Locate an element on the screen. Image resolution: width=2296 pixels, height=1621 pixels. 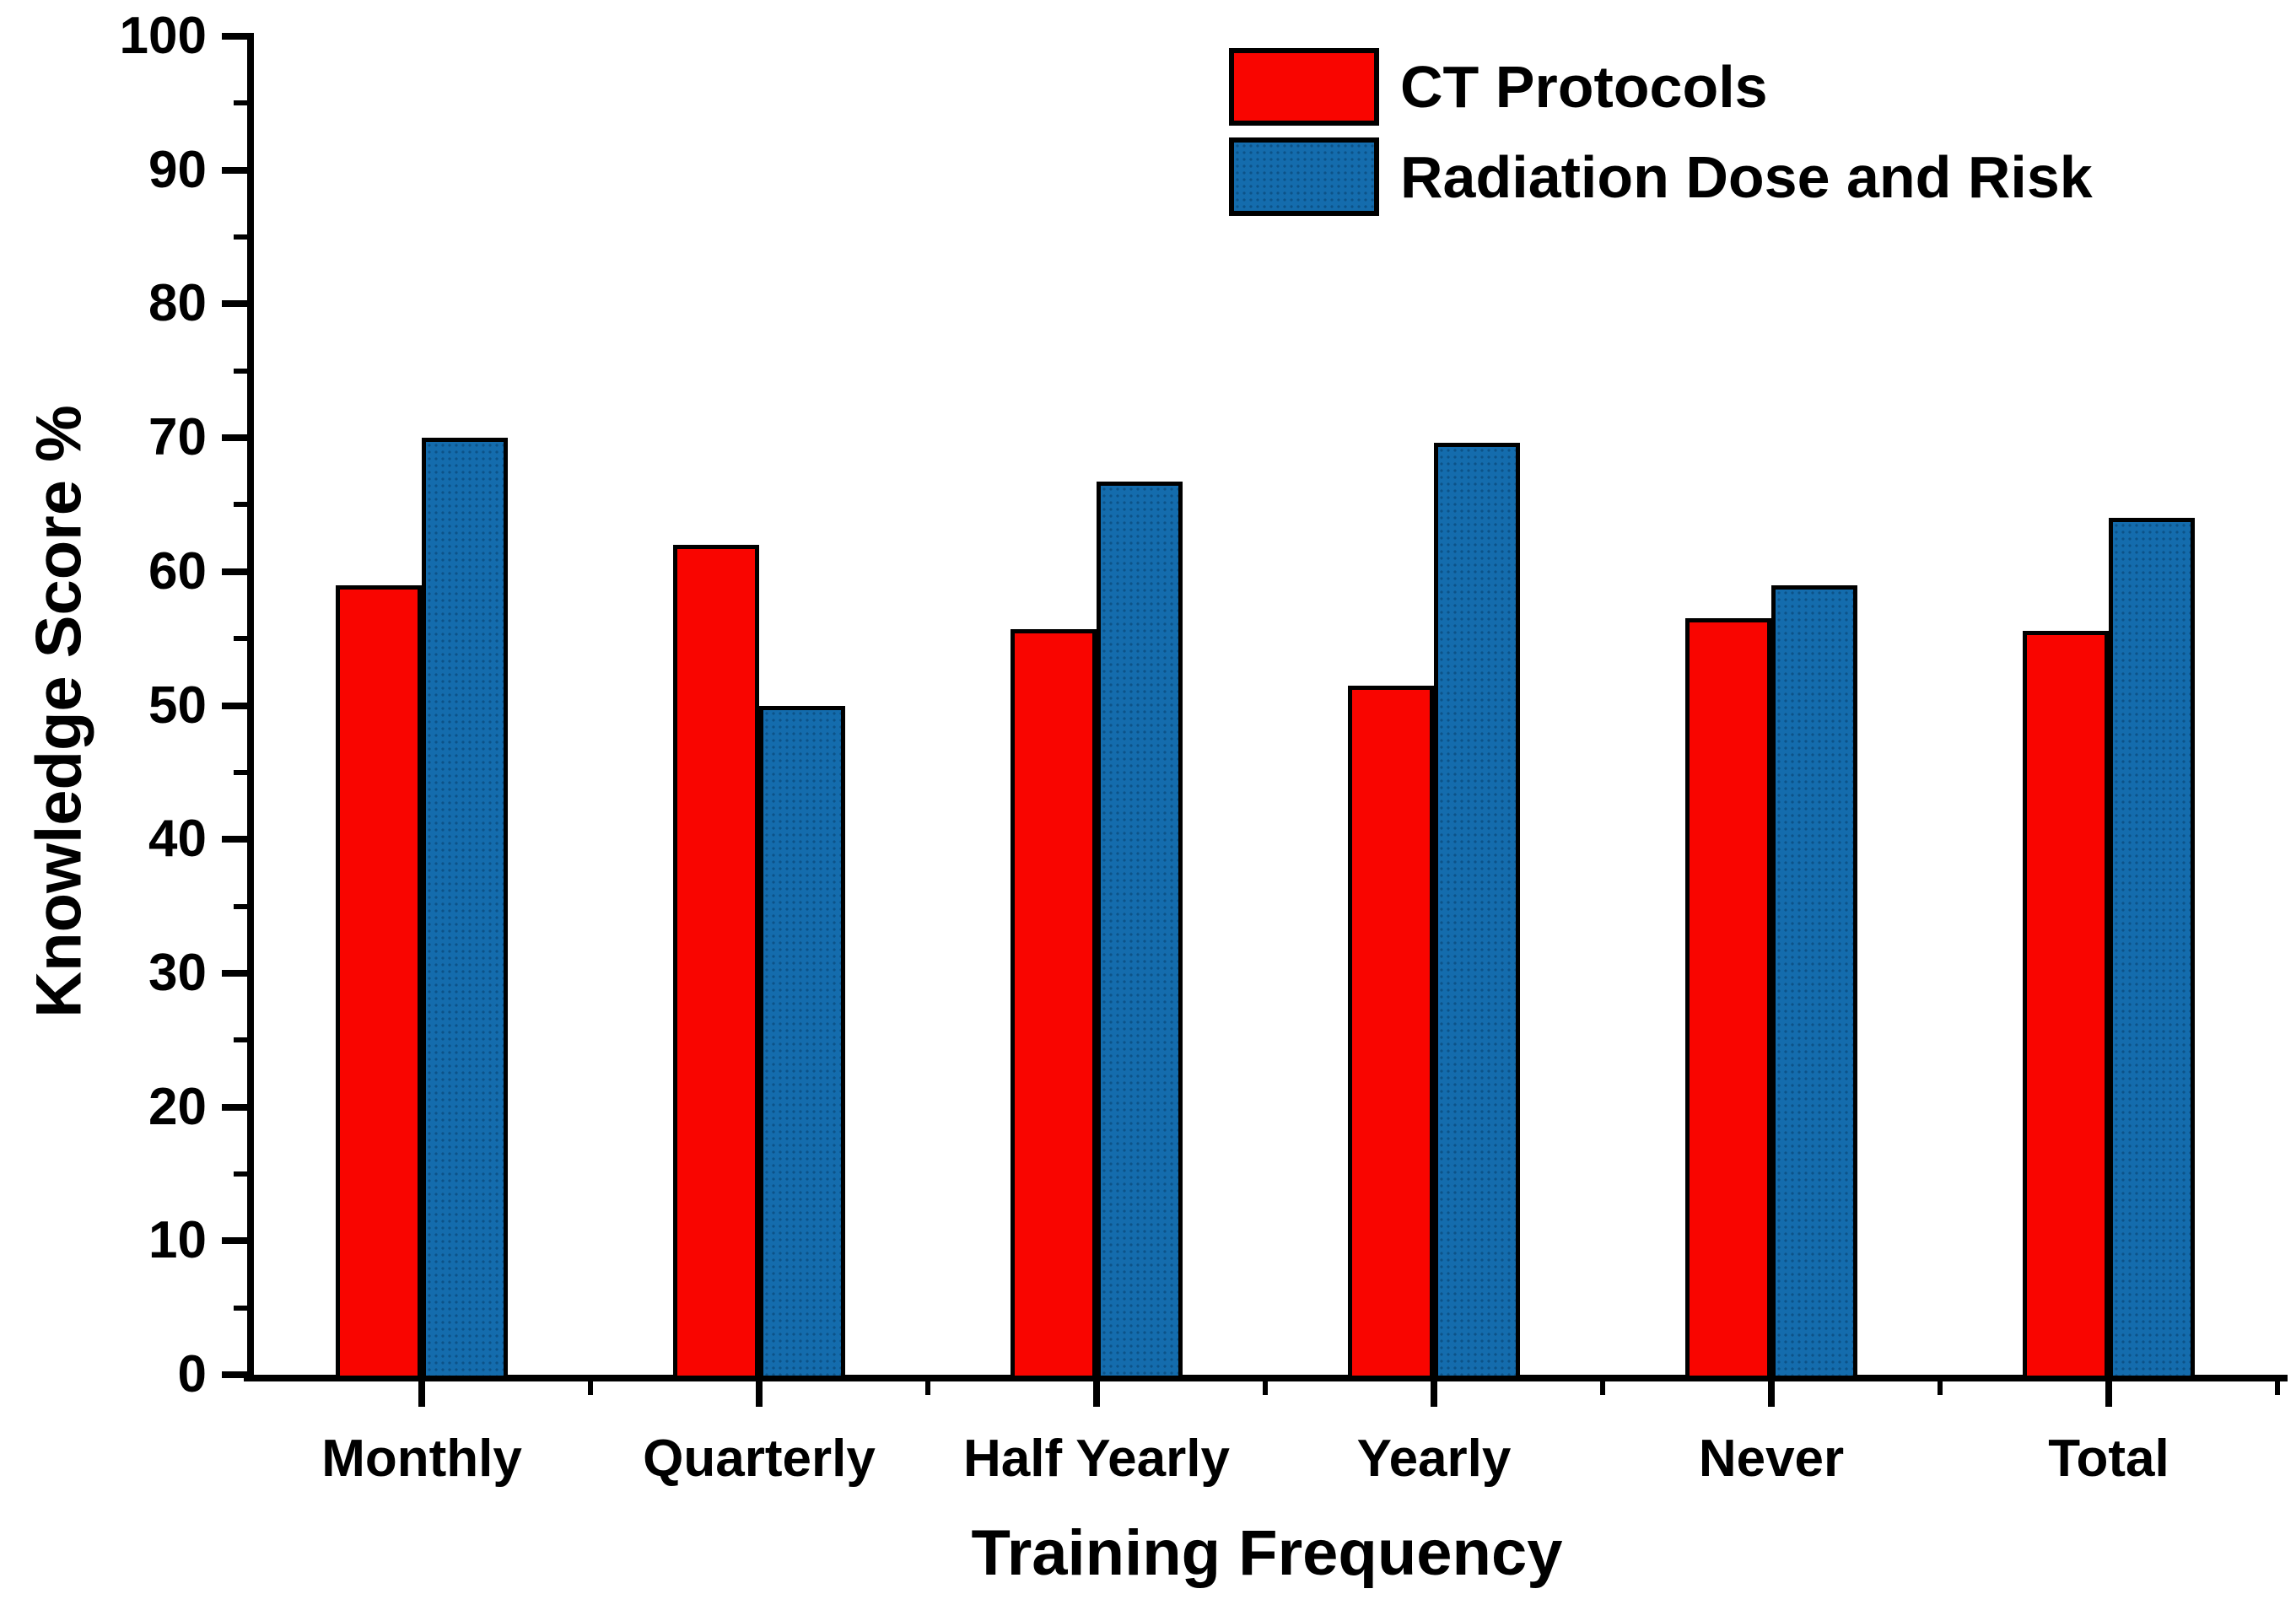
y-axis-line is located at coordinates (250, 707).